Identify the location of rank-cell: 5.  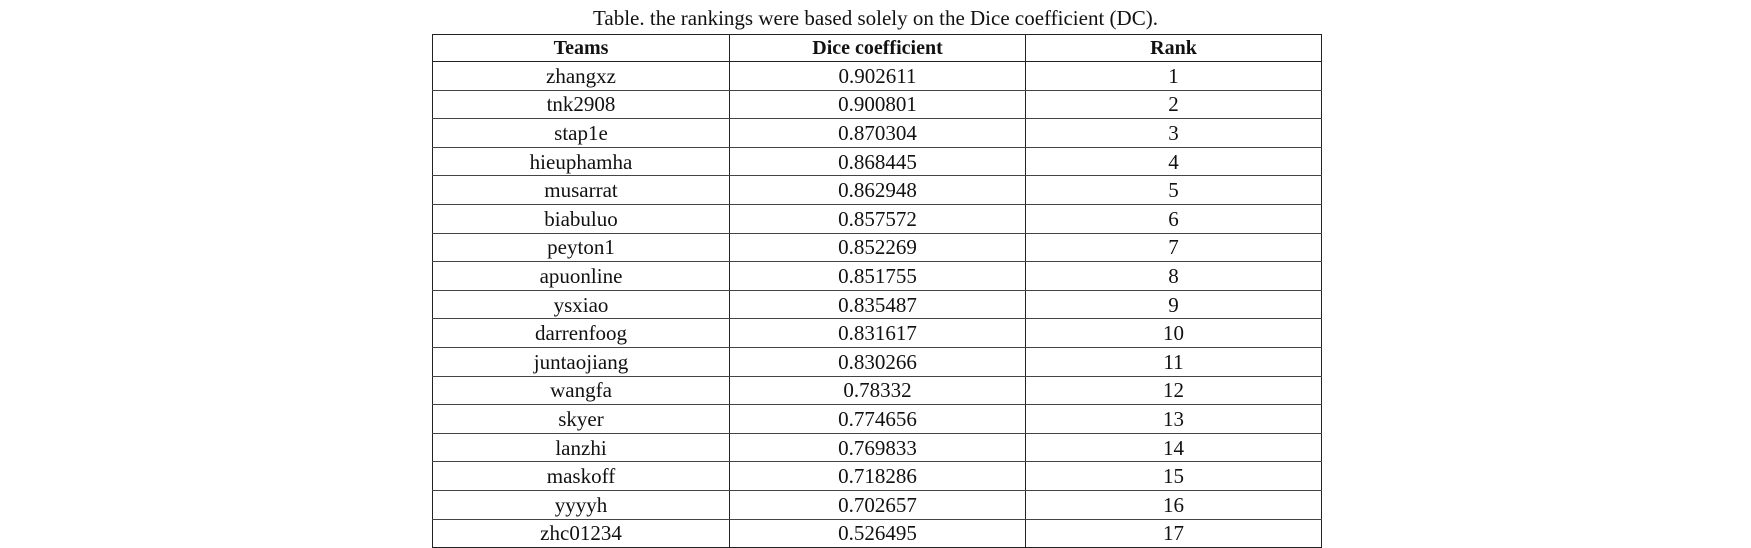
(1173, 190).